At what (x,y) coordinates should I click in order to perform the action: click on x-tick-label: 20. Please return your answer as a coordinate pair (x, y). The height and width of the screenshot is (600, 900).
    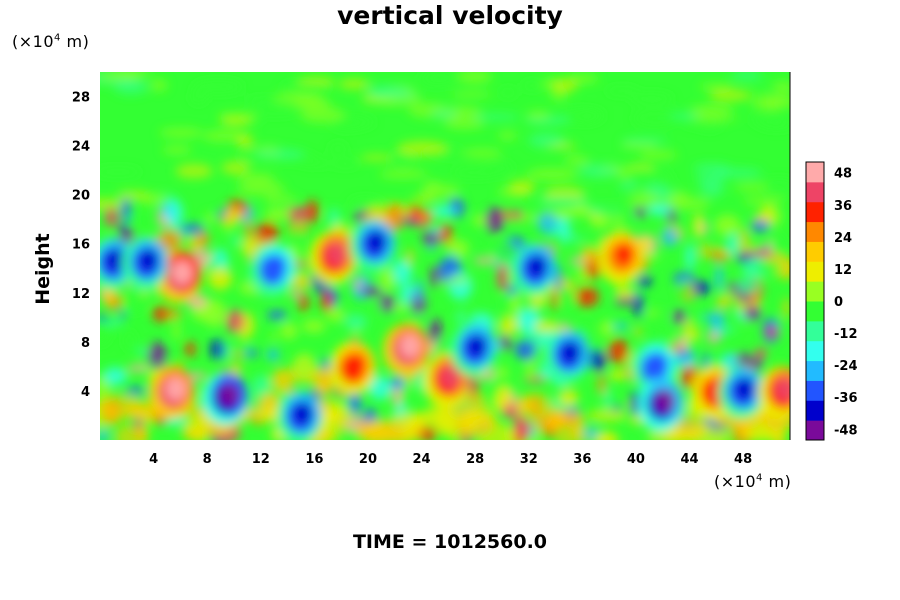
    Looking at the image, I should click on (368, 459).